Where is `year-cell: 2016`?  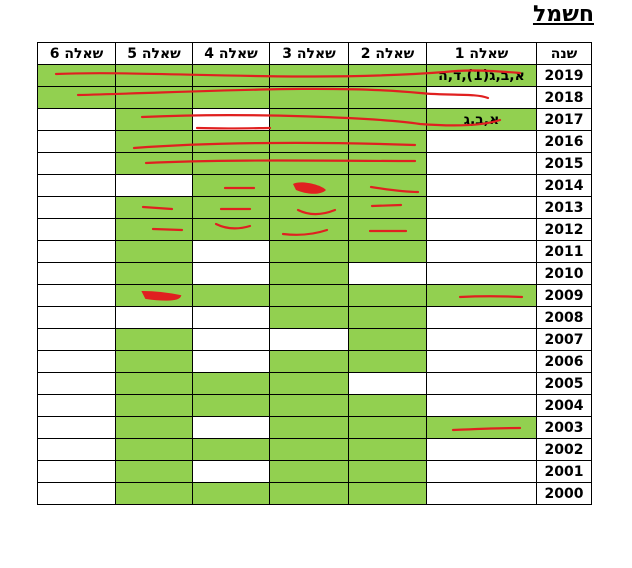 year-cell: 2016 is located at coordinates (564, 141).